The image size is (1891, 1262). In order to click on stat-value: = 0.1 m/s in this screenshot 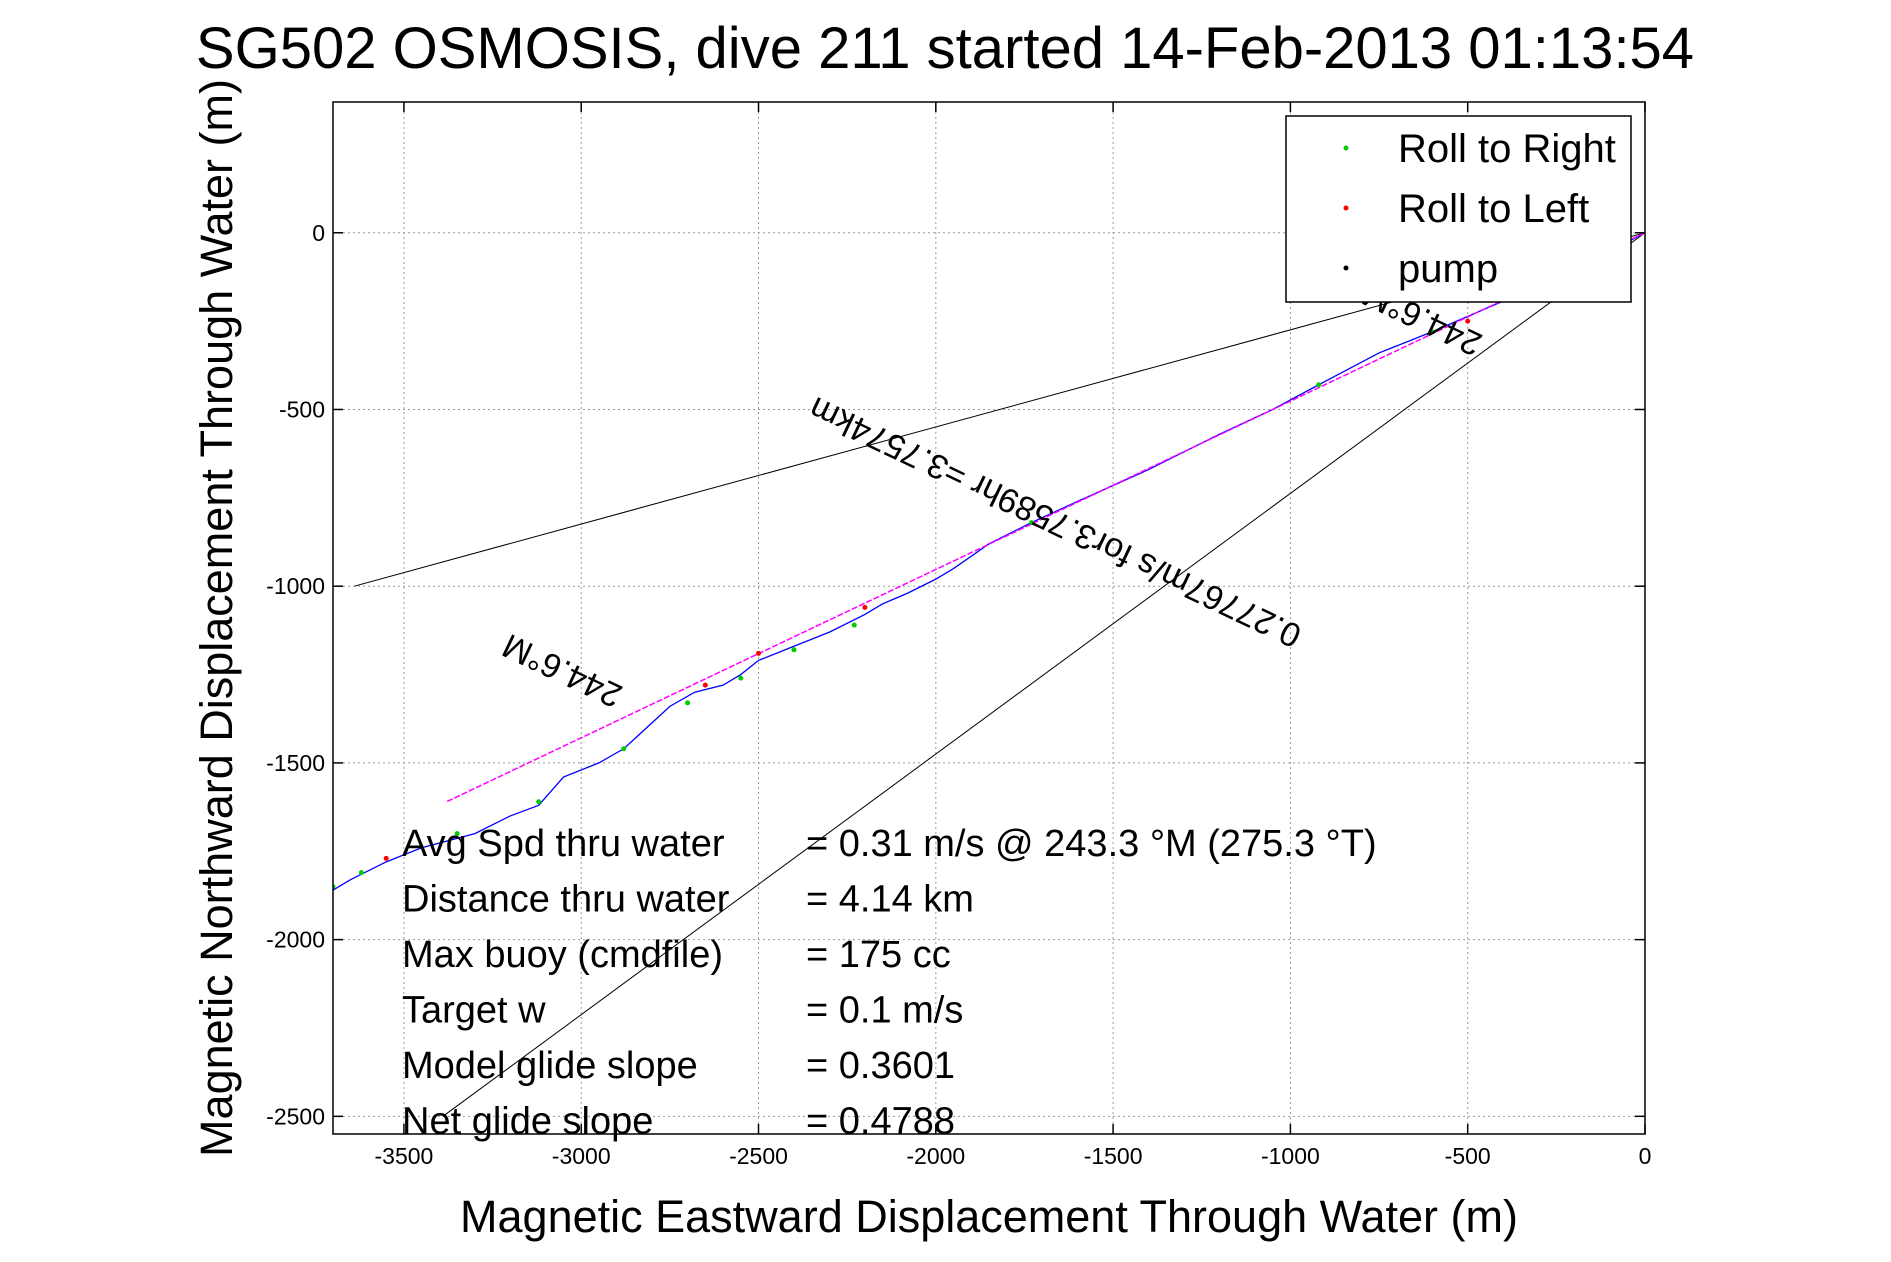, I will do `click(884, 1011)`.